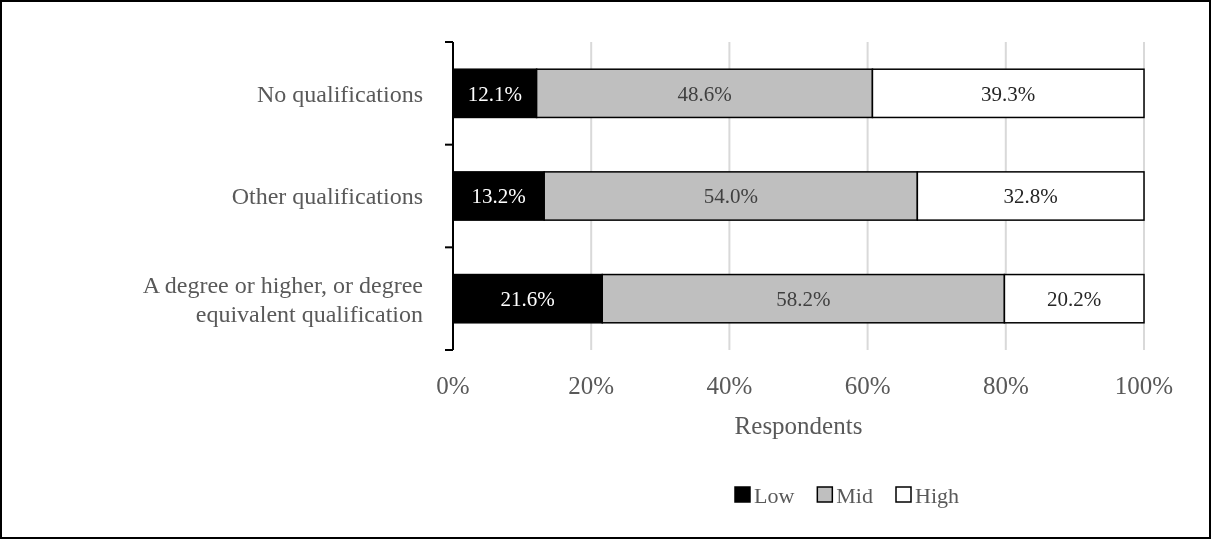  Describe the element at coordinates (1008, 93) in the screenshot. I see `data-label: 39.3%` at that location.